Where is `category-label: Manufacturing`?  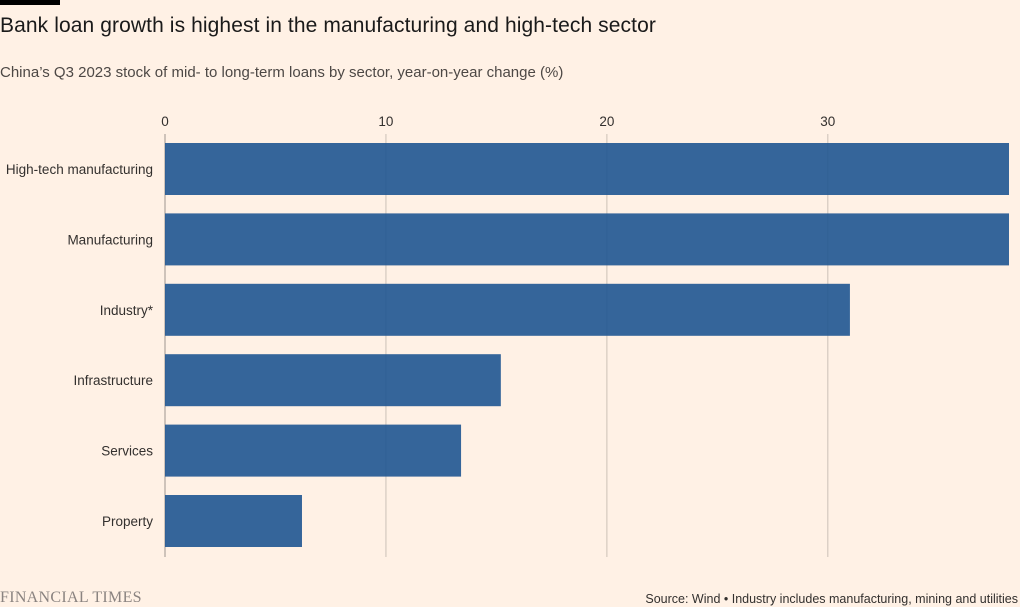
category-label: Manufacturing is located at coordinates (110, 239).